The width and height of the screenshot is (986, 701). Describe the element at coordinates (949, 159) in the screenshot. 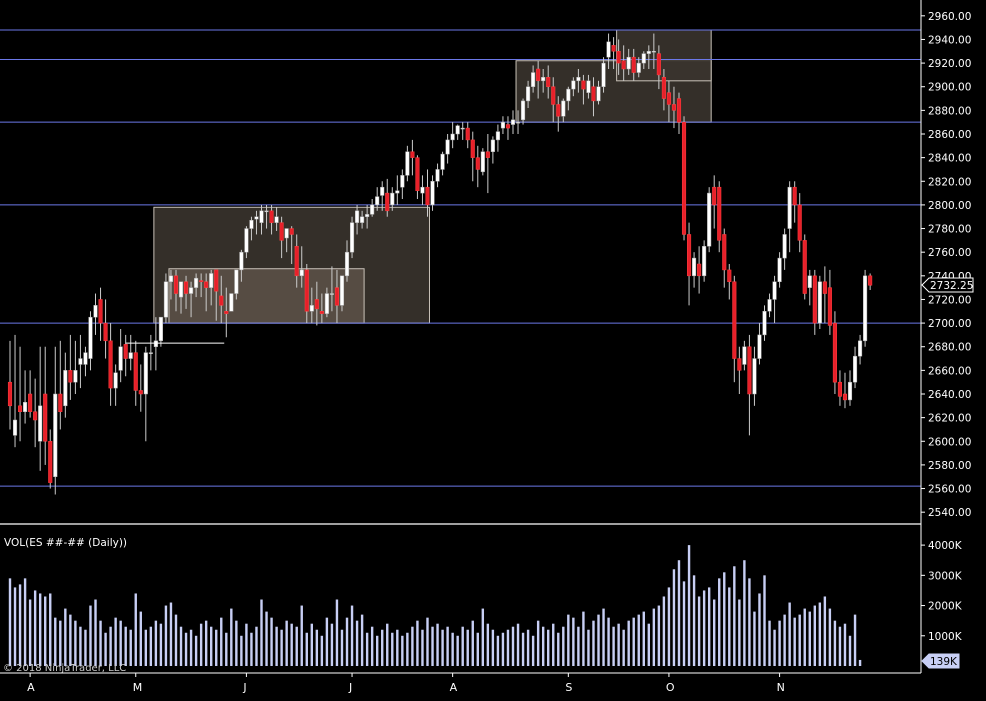

I see `price-tick-label: 2840.00` at that location.